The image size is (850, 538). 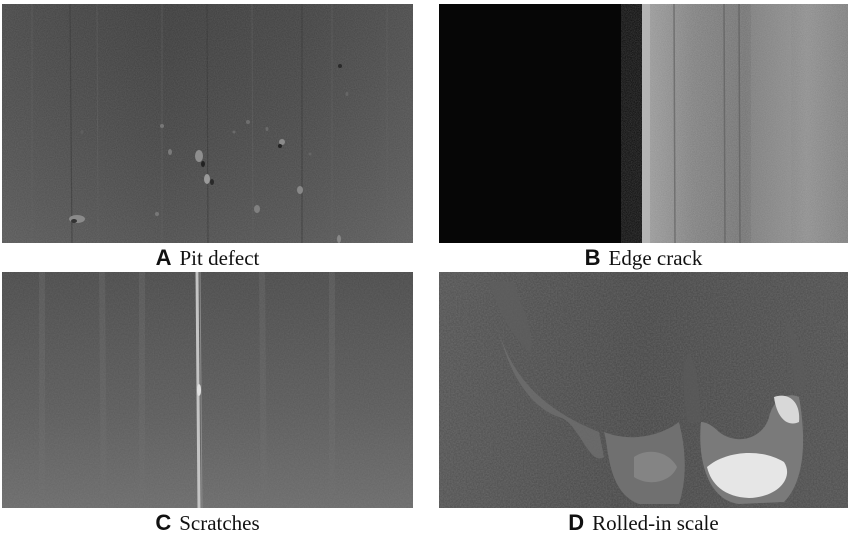 I want to click on panel-letter-b: B, so click(x=592, y=257).